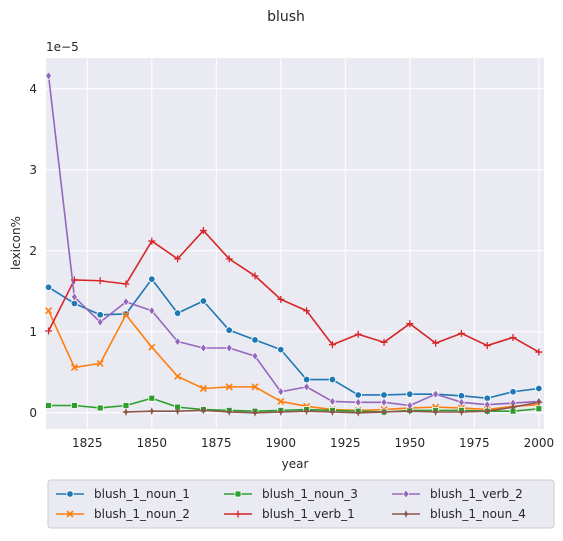  Describe the element at coordinates (286, 17) in the screenshot. I see `chart-title: blush` at that location.